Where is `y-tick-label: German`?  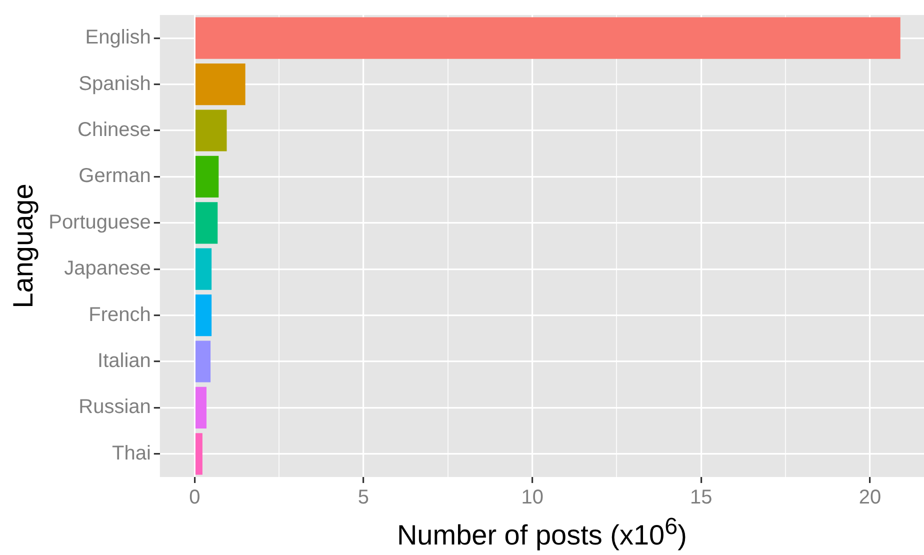 y-tick-label: German is located at coordinates (114, 176).